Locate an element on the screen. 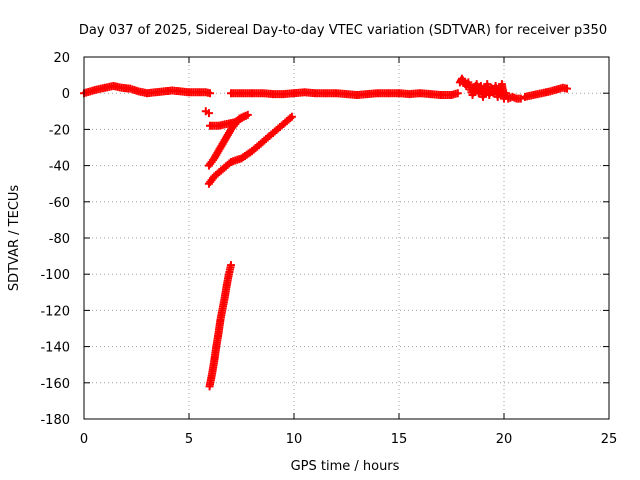 This screenshot has width=640, height=480. x-tick-label: 15 is located at coordinates (399, 439).